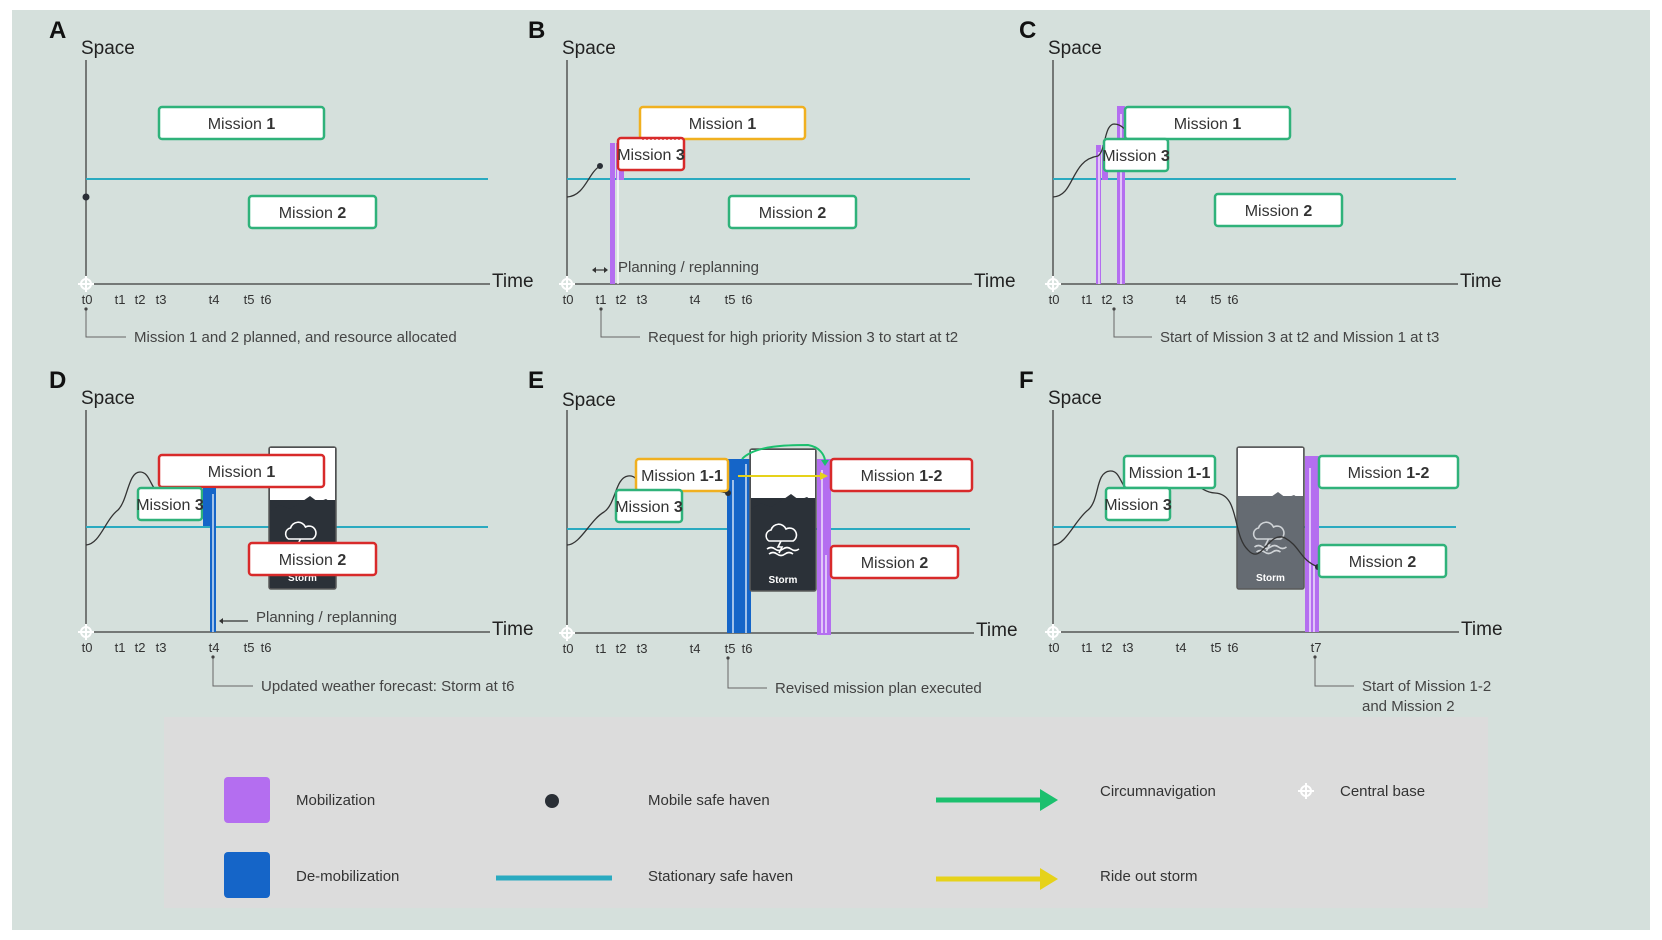 Image resolution: width=1662 pixels, height=940 pixels. Describe the element at coordinates (600, 166) in the screenshot. I see `mobile-safe-haven-dot` at that location.